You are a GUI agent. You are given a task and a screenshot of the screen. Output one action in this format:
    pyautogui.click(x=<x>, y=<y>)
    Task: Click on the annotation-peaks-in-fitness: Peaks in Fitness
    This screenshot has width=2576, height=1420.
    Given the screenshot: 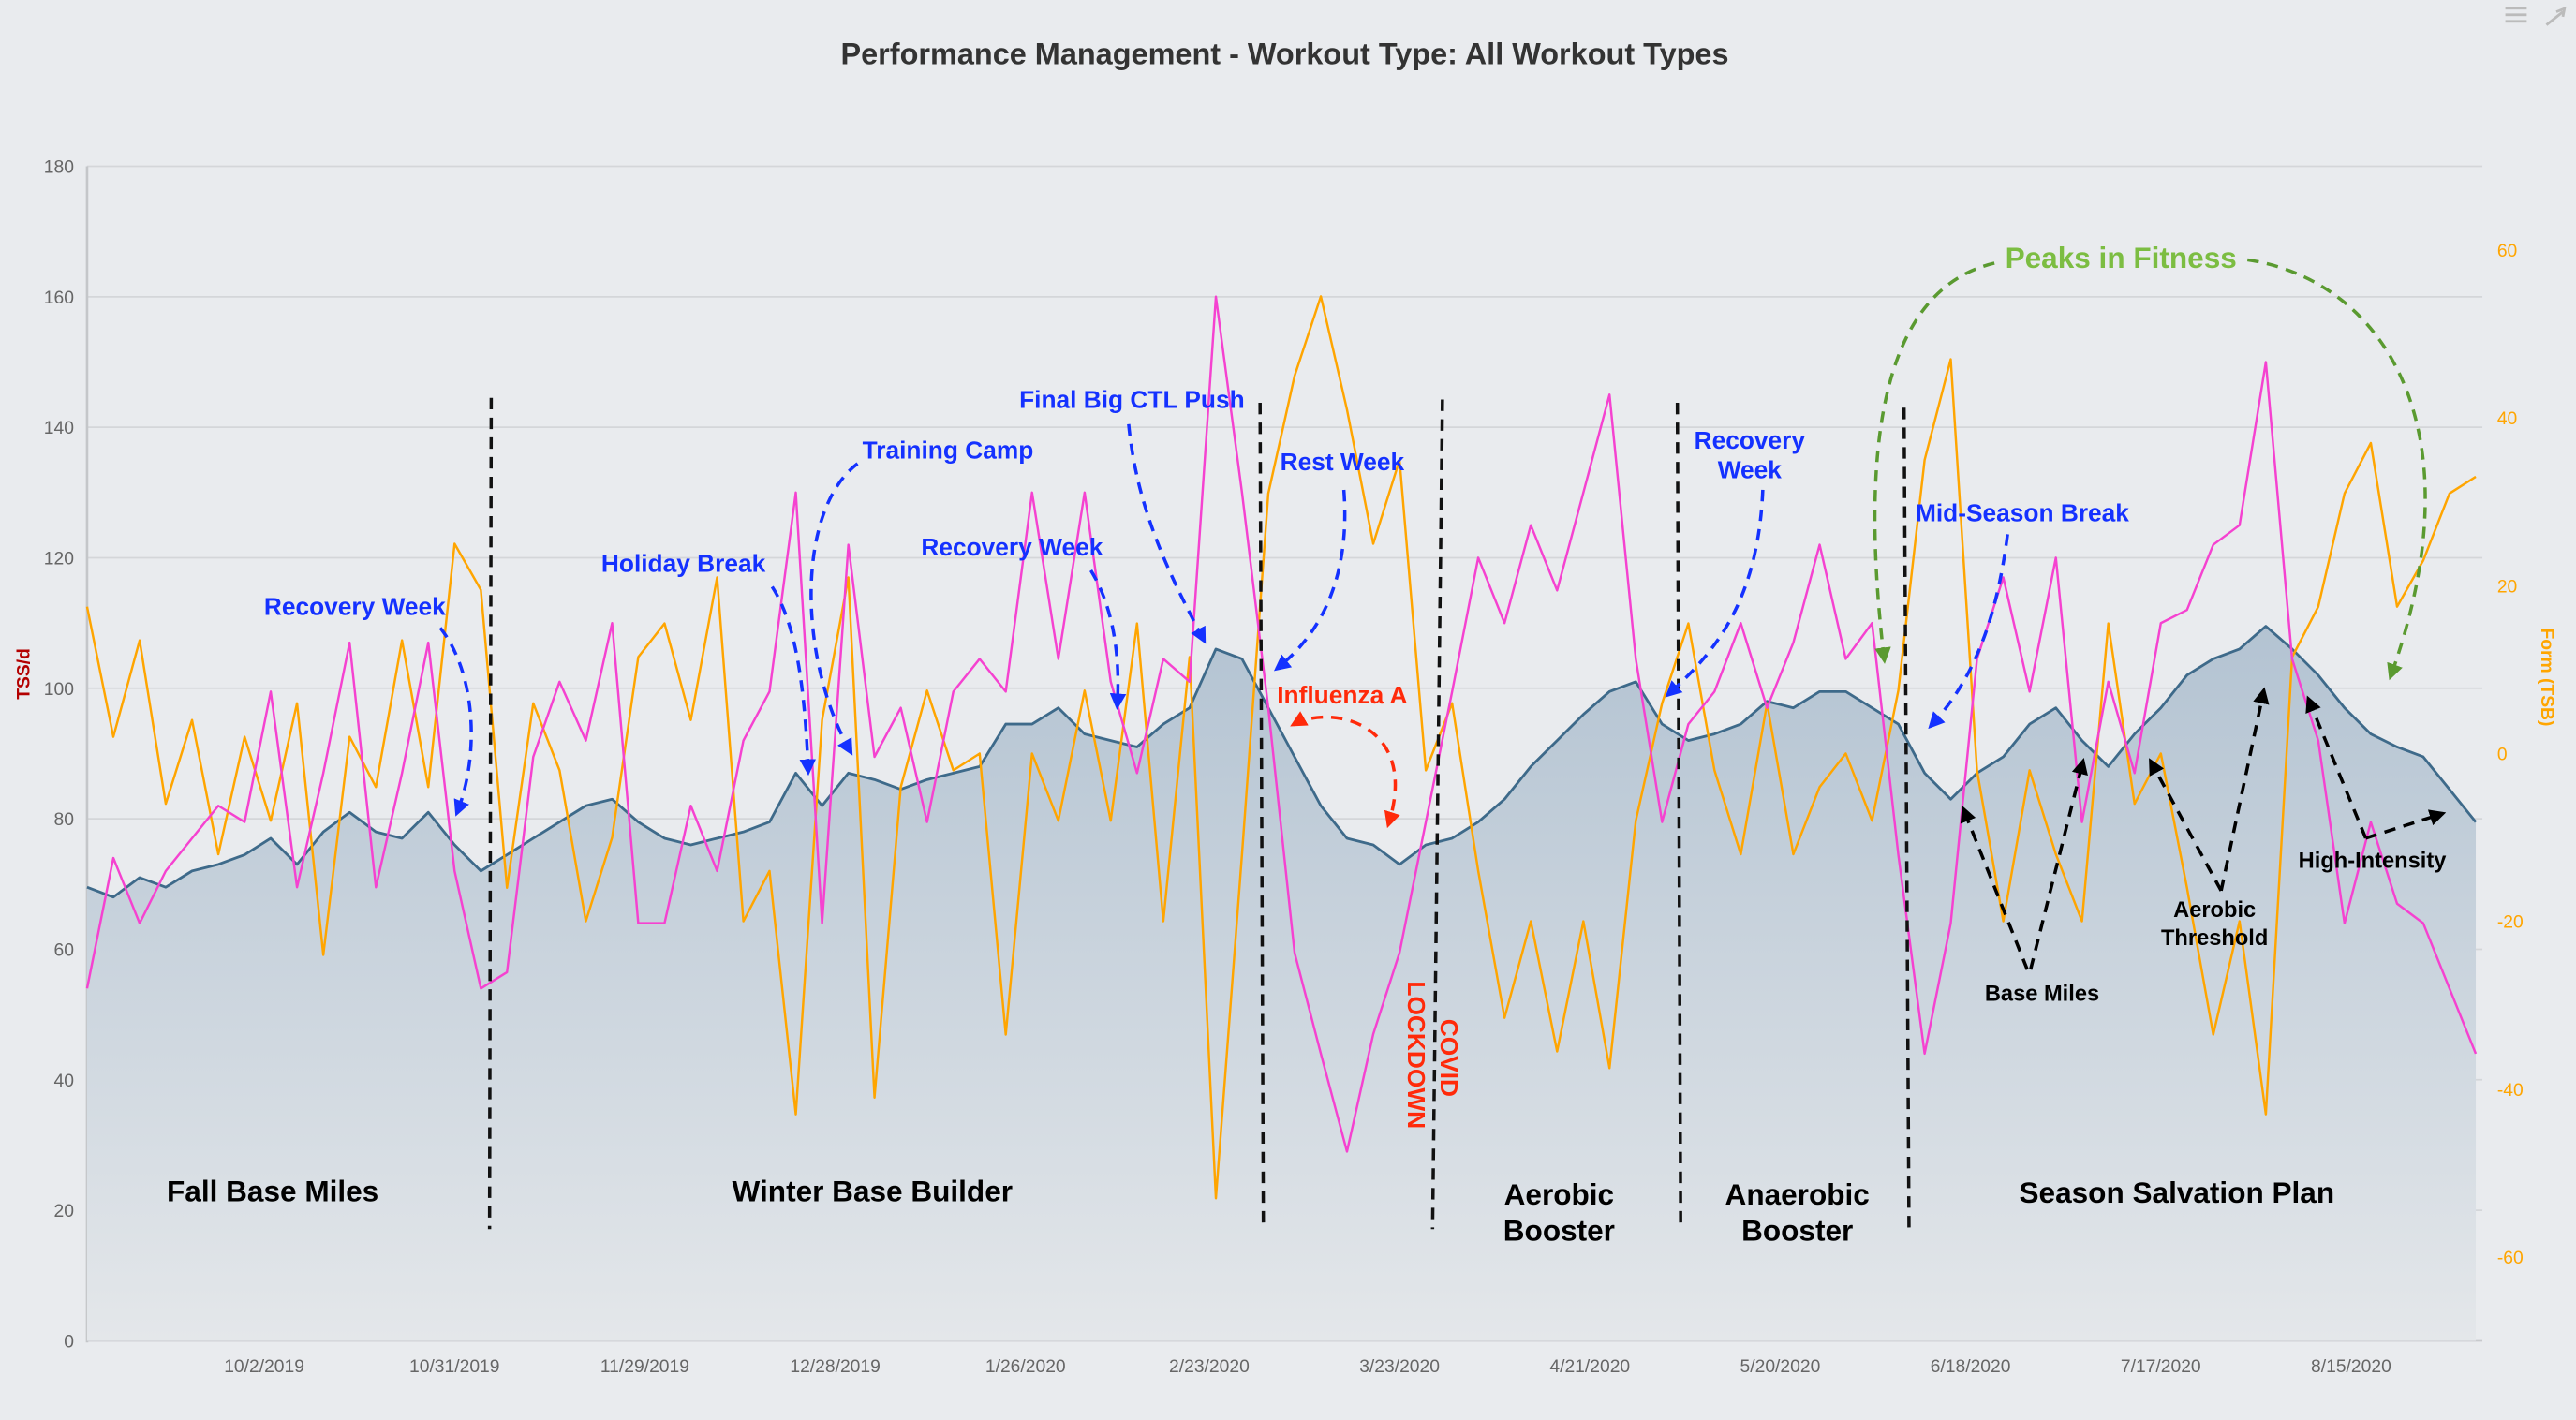 What is the action you would take?
    pyautogui.click(x=2121, y=257)
    